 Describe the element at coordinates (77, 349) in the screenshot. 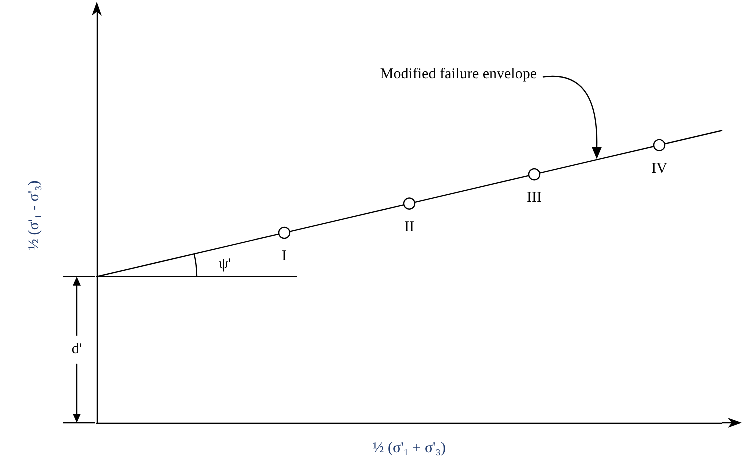

I see `text: d'` at that location.